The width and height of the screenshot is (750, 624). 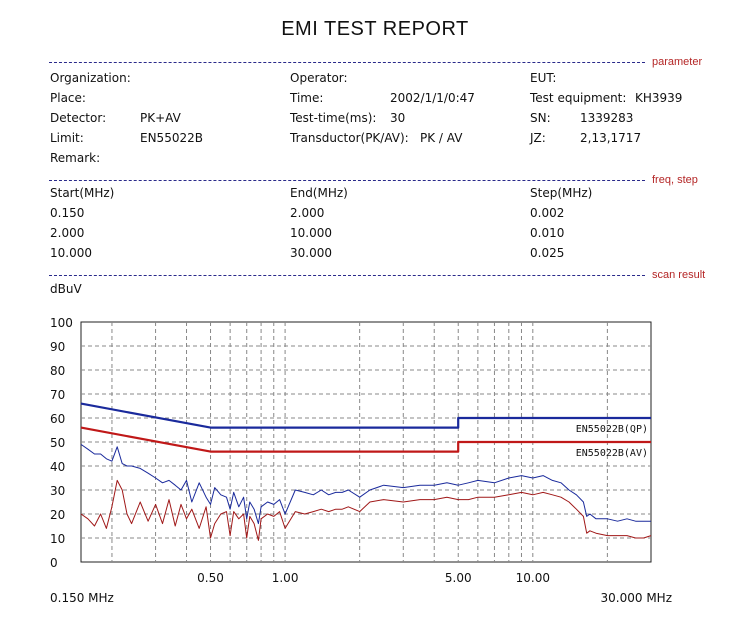 What do you see at coordinates (540, 118) in the screenshot?
I see `sn-label: SN:` at bounding box center [540, 118].